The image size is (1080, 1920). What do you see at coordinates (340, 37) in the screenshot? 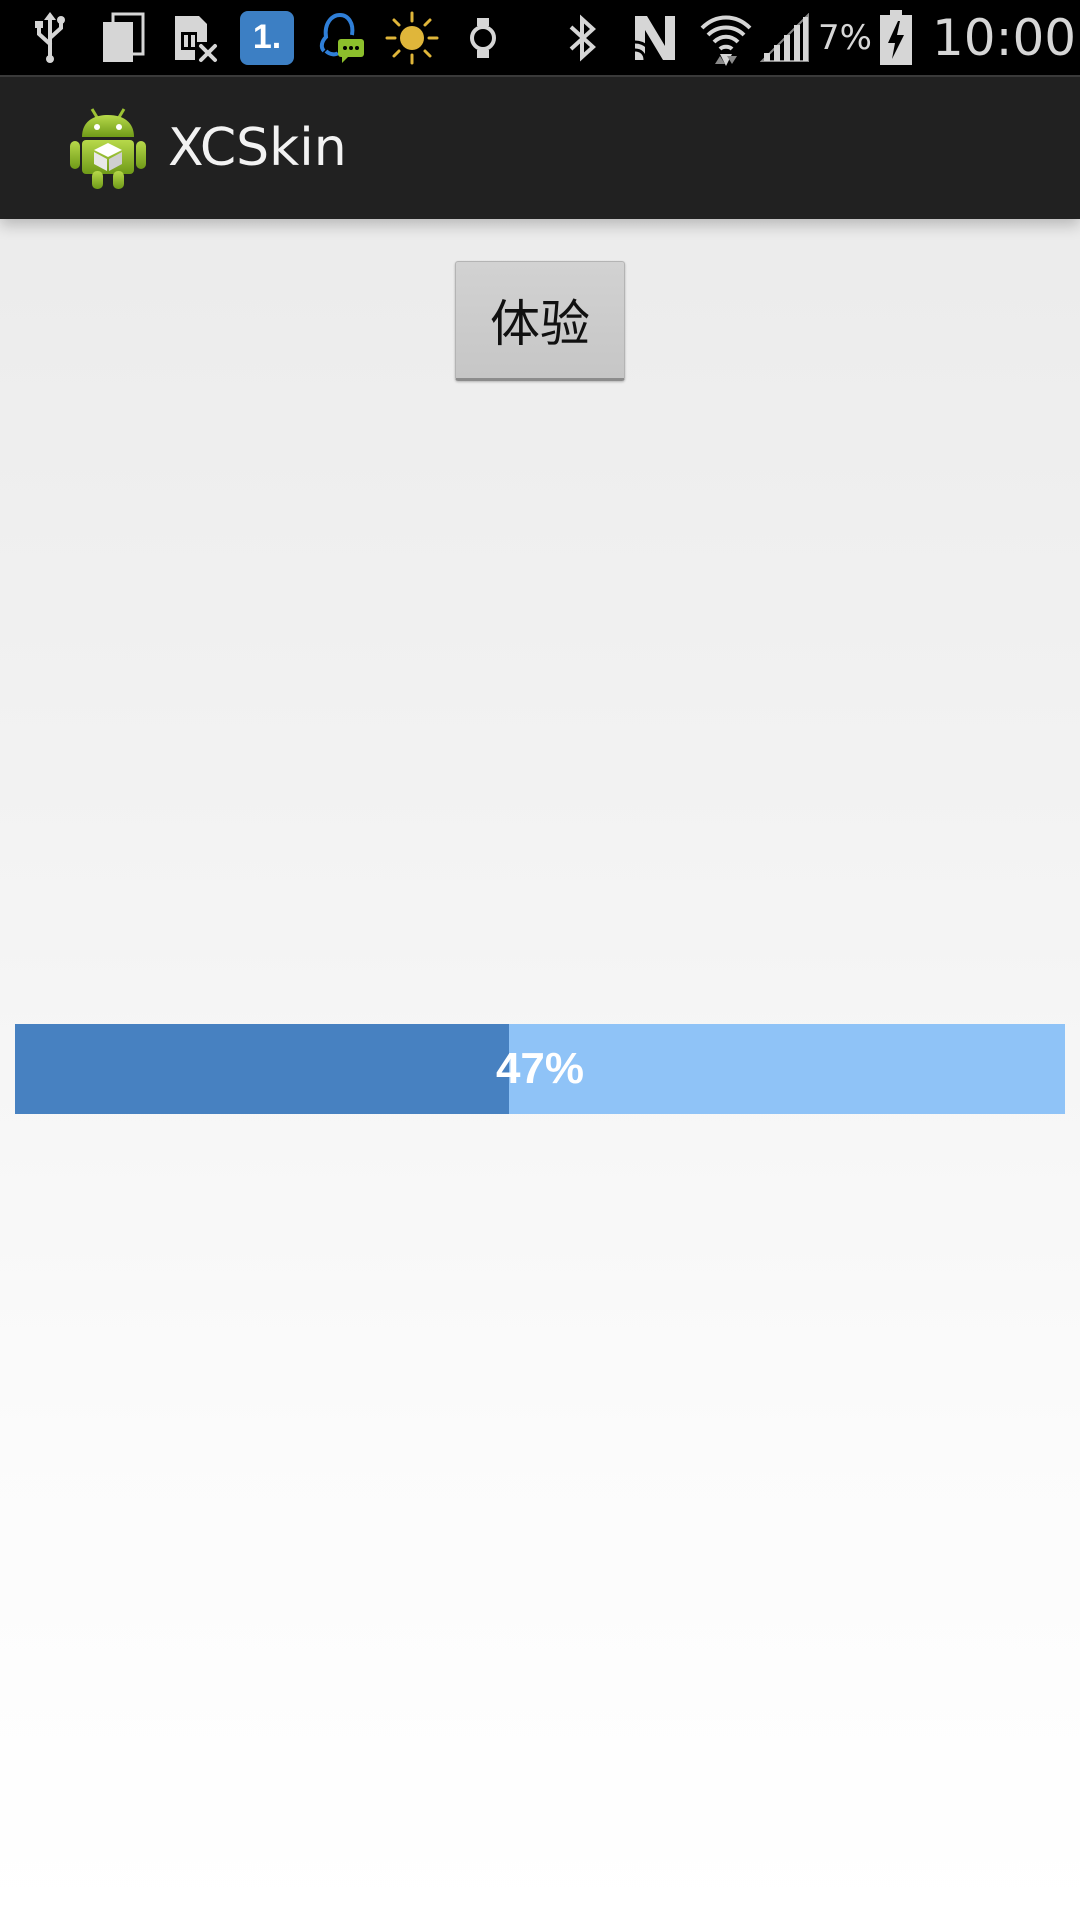
I see `qq-message-icon` at bounding box center [340, 37].